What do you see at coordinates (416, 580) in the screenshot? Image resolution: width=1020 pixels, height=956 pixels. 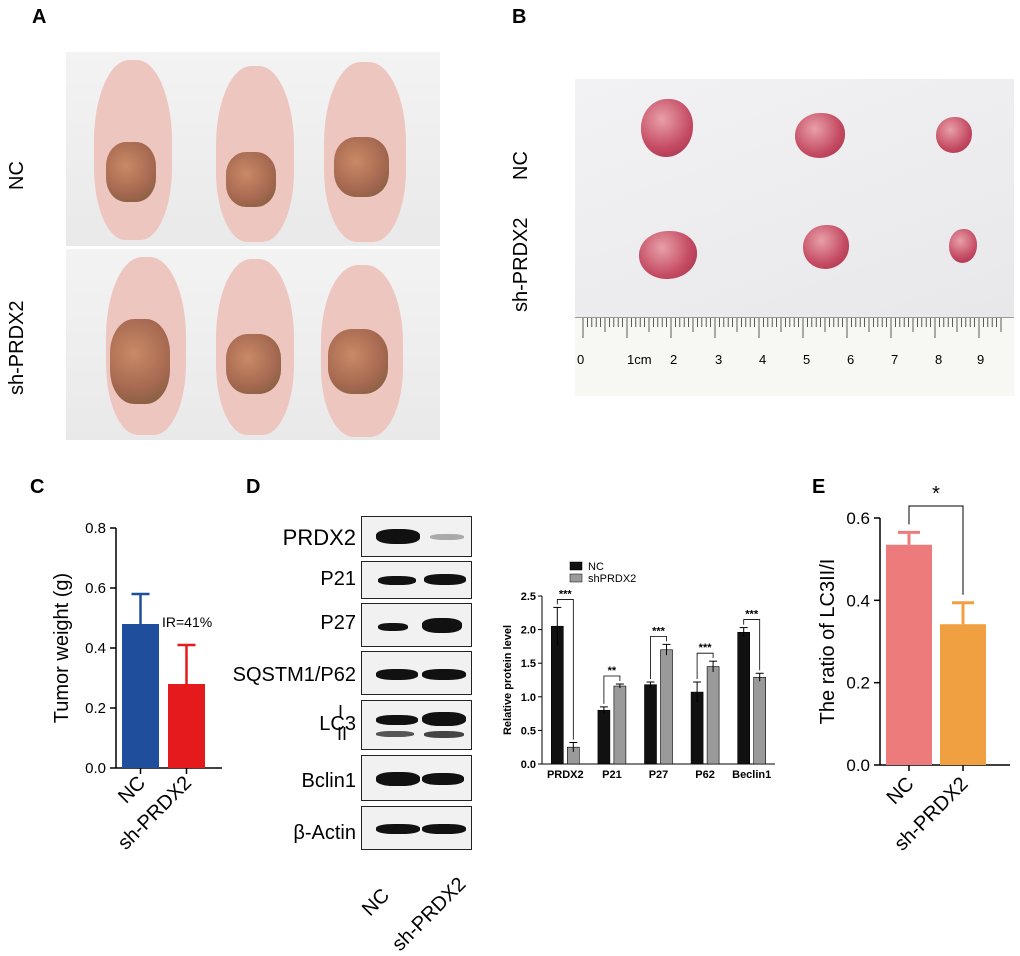 I see `blot-strip-p21` at bounding box center [416, 580].